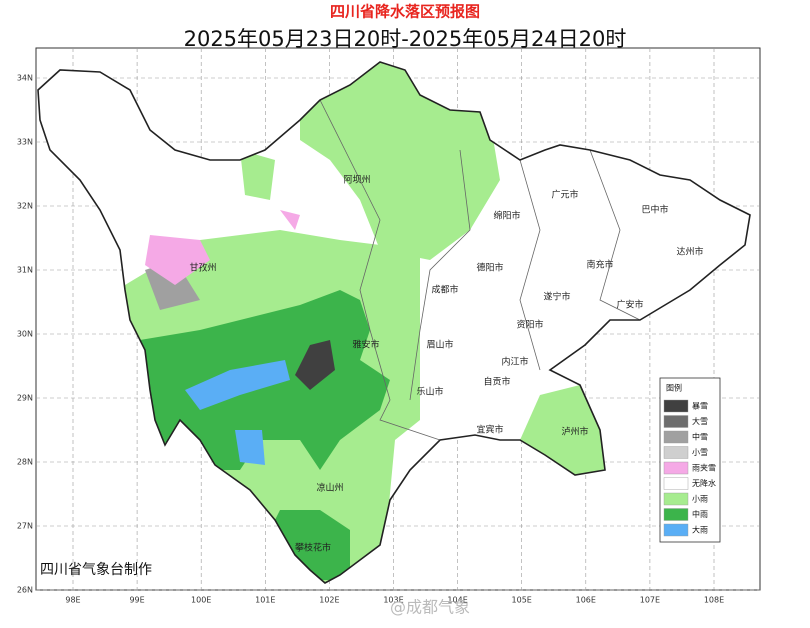 This screenshot has height=628, width=810. Describe the element at coordinates (136, 600) in the screenshot. I see `lon-tick-label: 99E` at that location.